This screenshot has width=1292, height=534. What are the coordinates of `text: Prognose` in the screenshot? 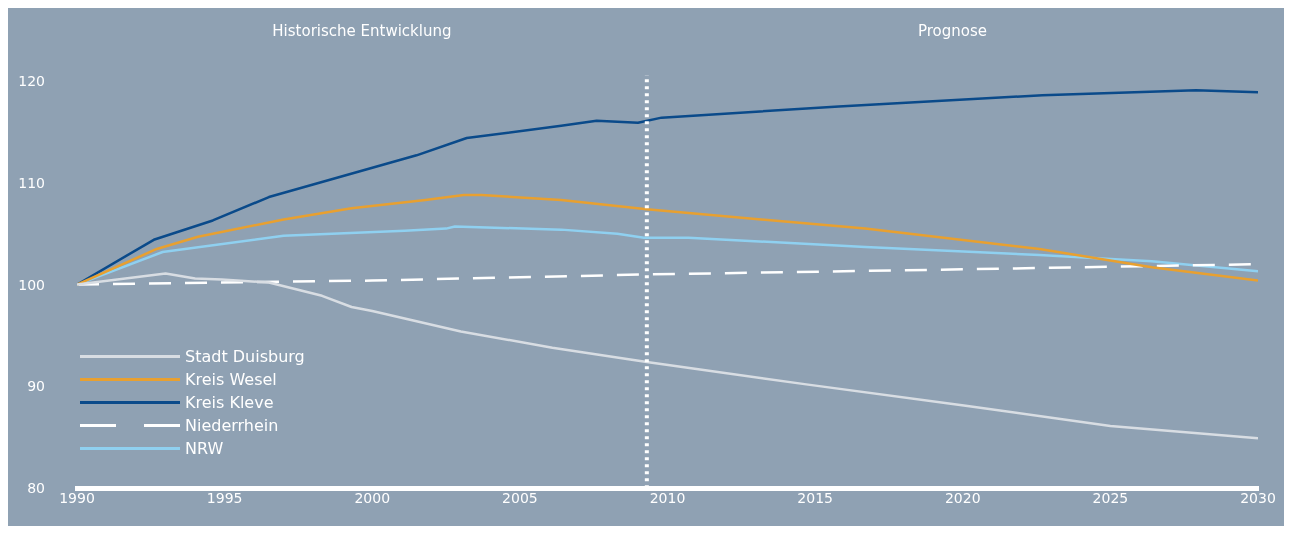 It's located at (952, 30).